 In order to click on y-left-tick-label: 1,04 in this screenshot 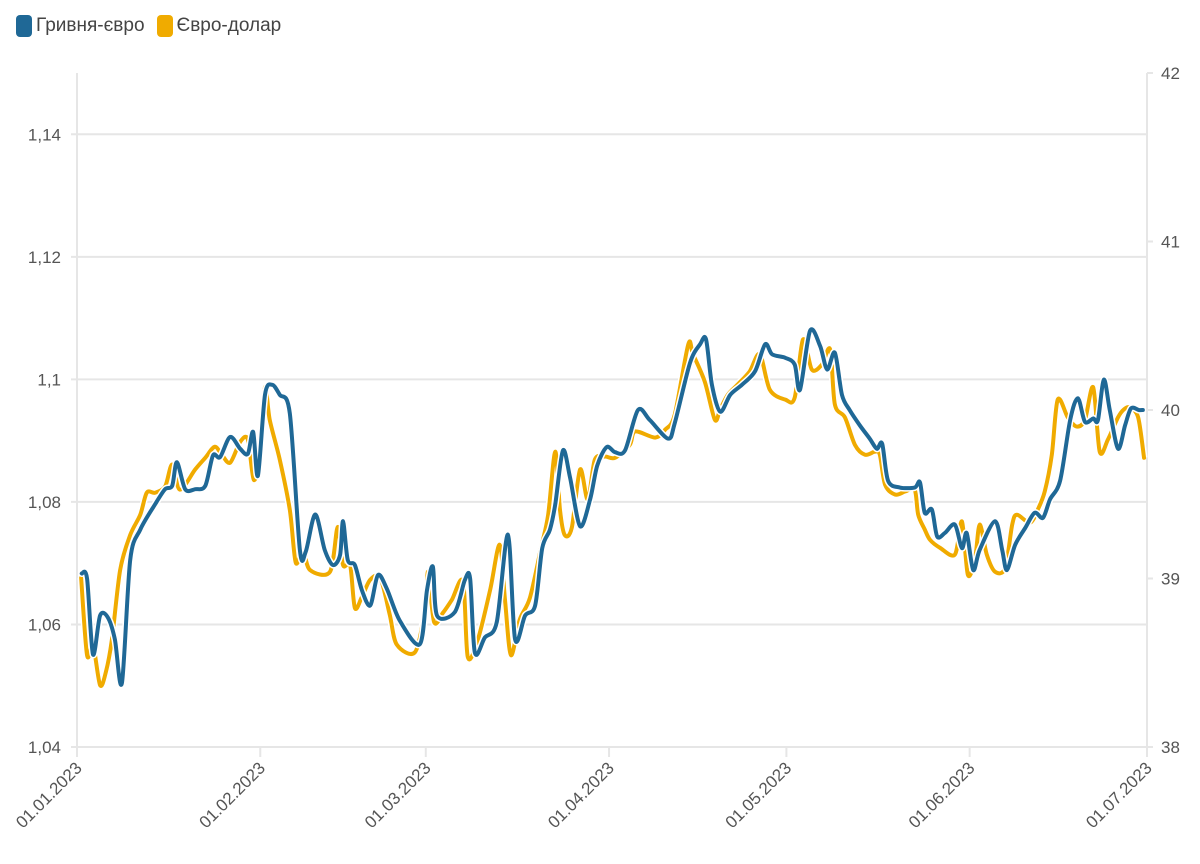, I will do `click(44, 747)`.